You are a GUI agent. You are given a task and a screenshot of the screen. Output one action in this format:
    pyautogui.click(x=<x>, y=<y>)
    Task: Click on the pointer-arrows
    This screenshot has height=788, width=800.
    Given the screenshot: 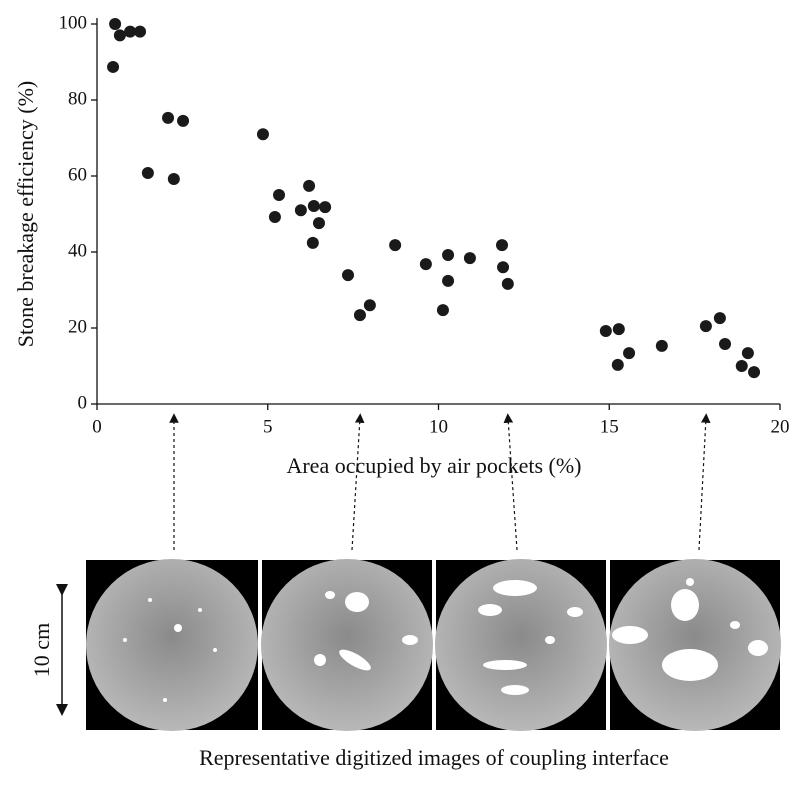 What is the action you would take?
    pyautogui.click(x=440, y=482)
    